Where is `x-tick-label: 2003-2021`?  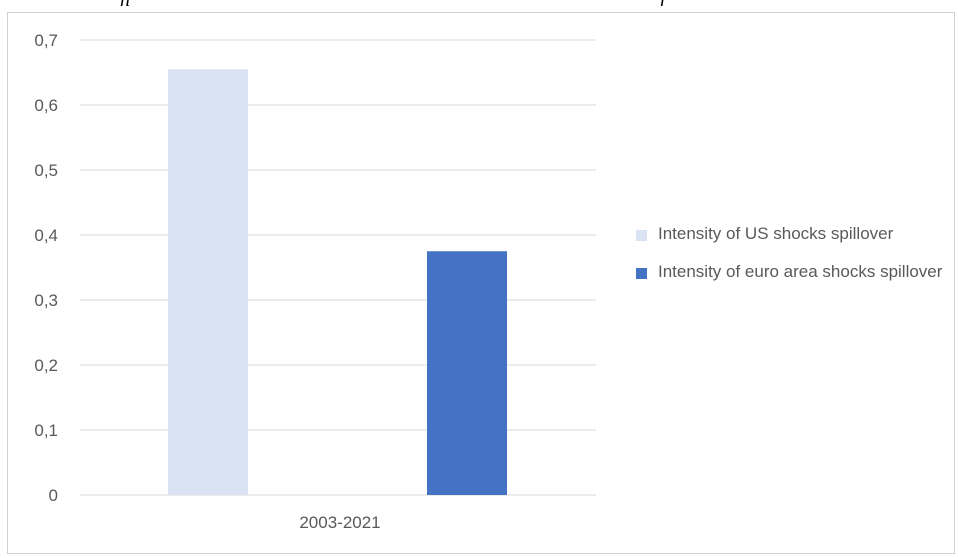 x-tick-label: 2003-2021 is located at coordinates (339, 522).